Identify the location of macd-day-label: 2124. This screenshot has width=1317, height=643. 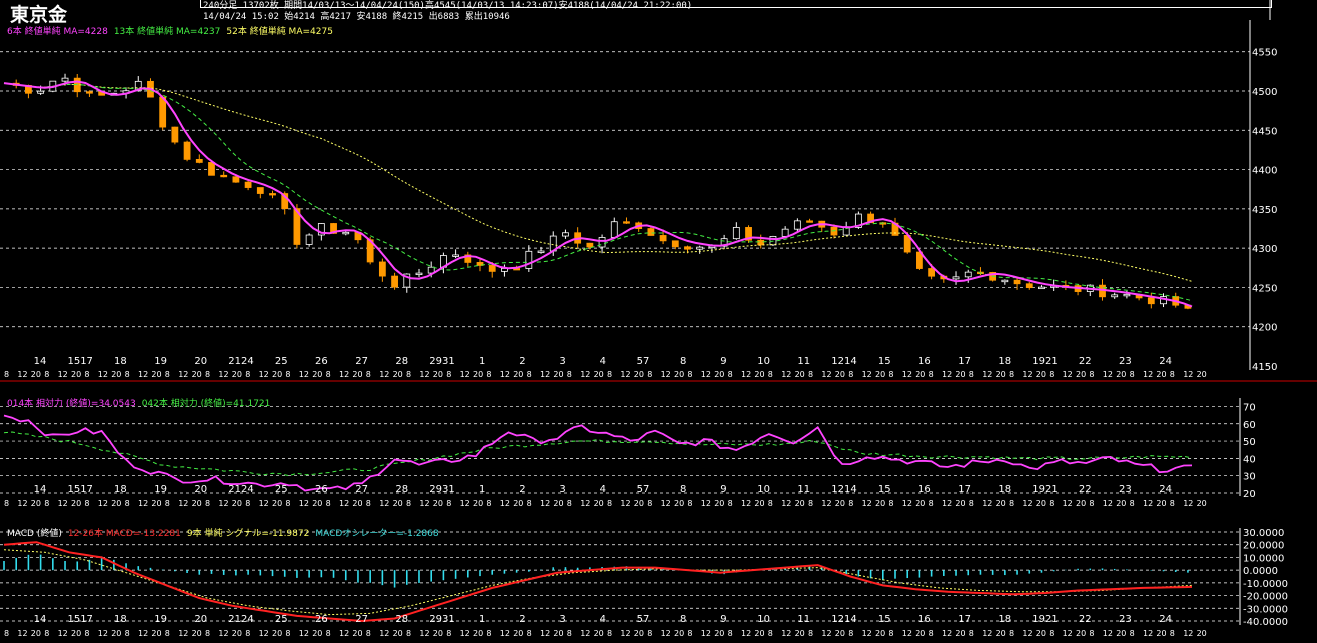
(240, 619).